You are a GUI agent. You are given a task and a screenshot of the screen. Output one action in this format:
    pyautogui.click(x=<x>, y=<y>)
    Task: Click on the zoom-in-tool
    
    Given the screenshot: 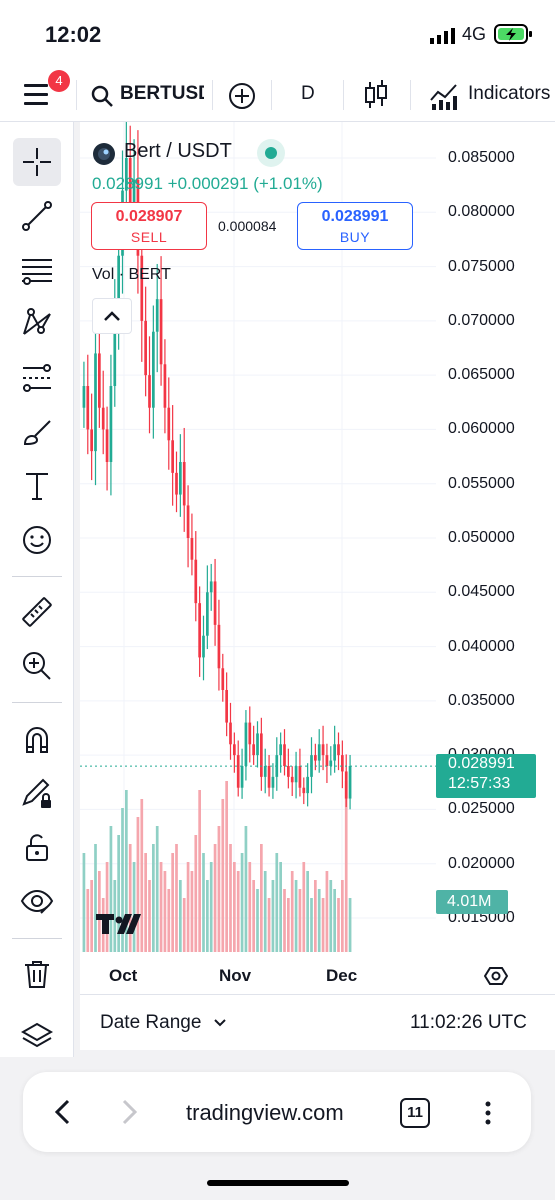 What is the action you would take?
    pyautogui.click(x=37, y=666)
    